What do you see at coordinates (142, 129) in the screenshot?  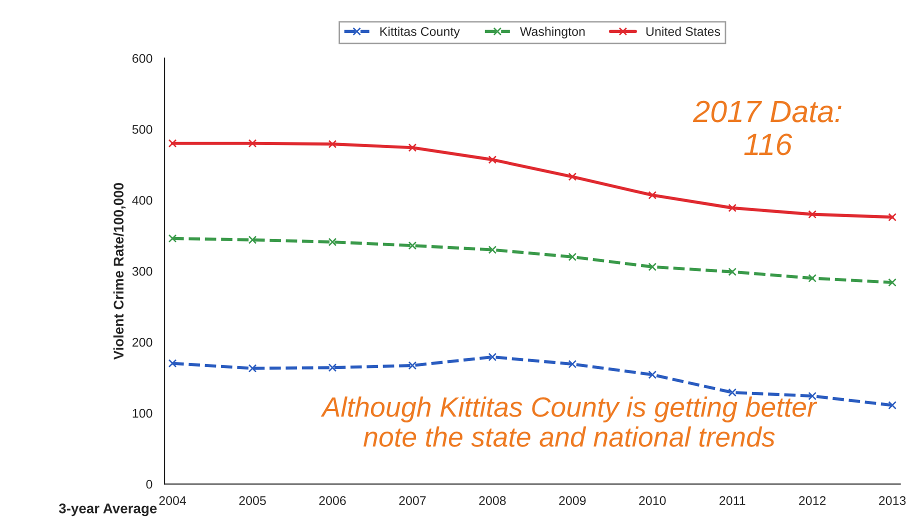 I see `y-tick-label: 500` at bounding box center [142, 129].